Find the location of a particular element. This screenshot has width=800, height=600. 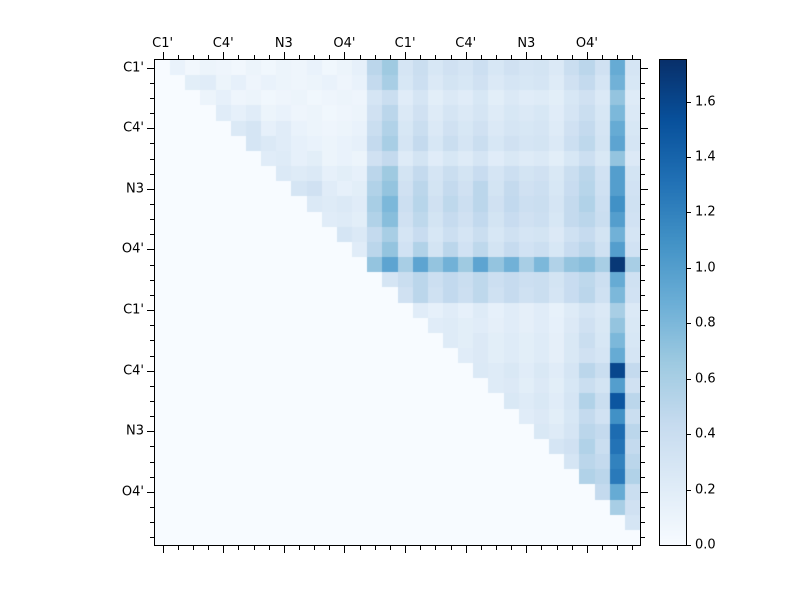

colorbar-tick-label: 0.4 is located at coordinates (705, 434).